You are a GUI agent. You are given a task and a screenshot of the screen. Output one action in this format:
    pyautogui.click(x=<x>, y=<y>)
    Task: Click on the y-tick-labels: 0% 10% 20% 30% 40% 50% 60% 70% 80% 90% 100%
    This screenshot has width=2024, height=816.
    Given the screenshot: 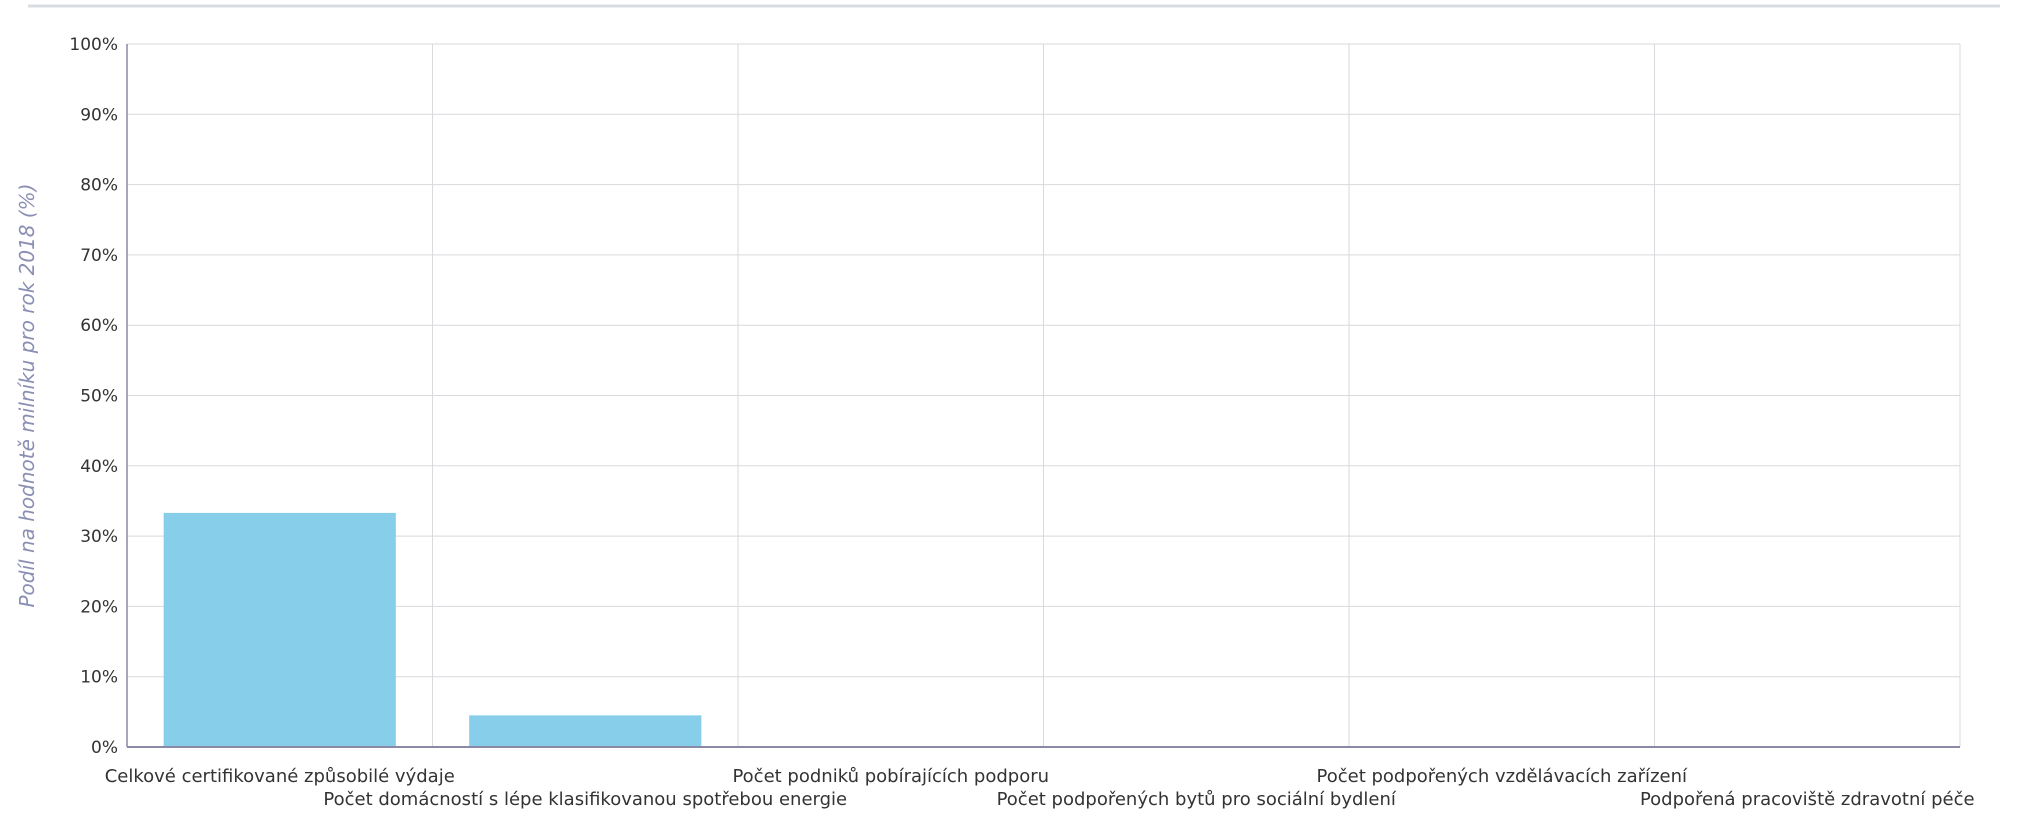 What is the action you would take?
    pyautogui.click(x=93, y=396)
    